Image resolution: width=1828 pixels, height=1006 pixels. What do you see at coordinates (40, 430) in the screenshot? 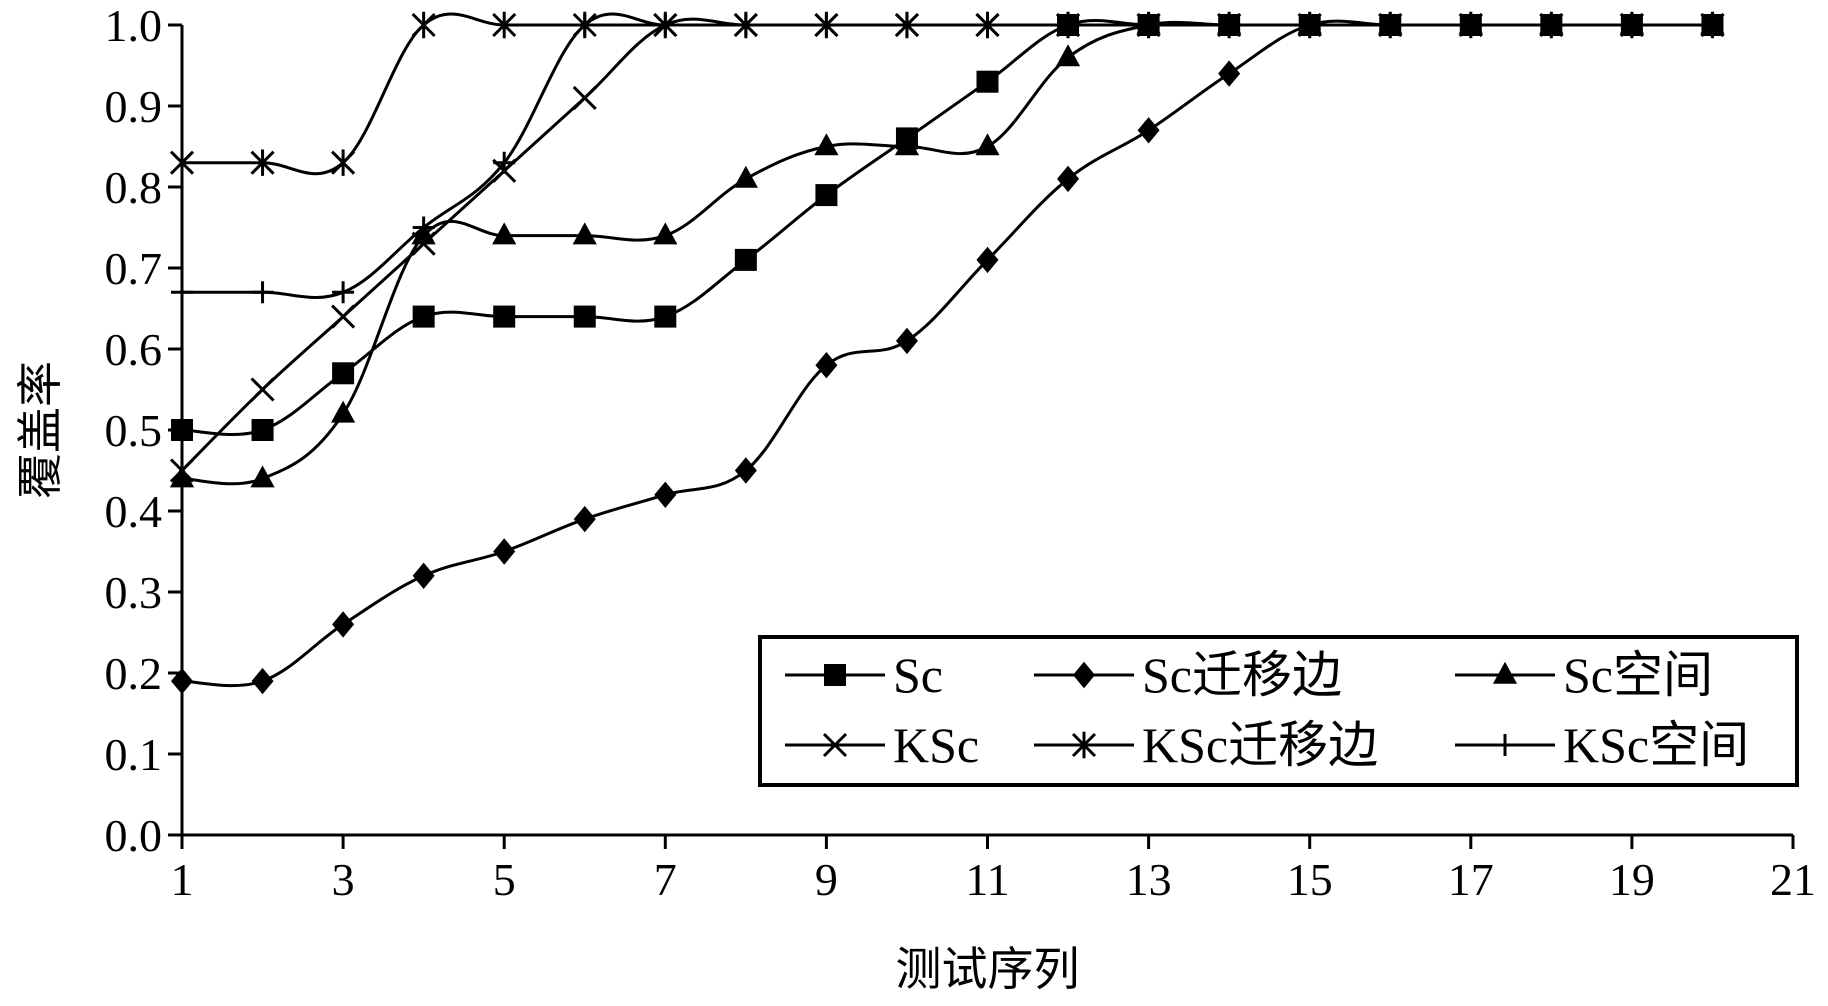
I see `y-axis-title: 覆盖率` at bounding box center [40, 430].